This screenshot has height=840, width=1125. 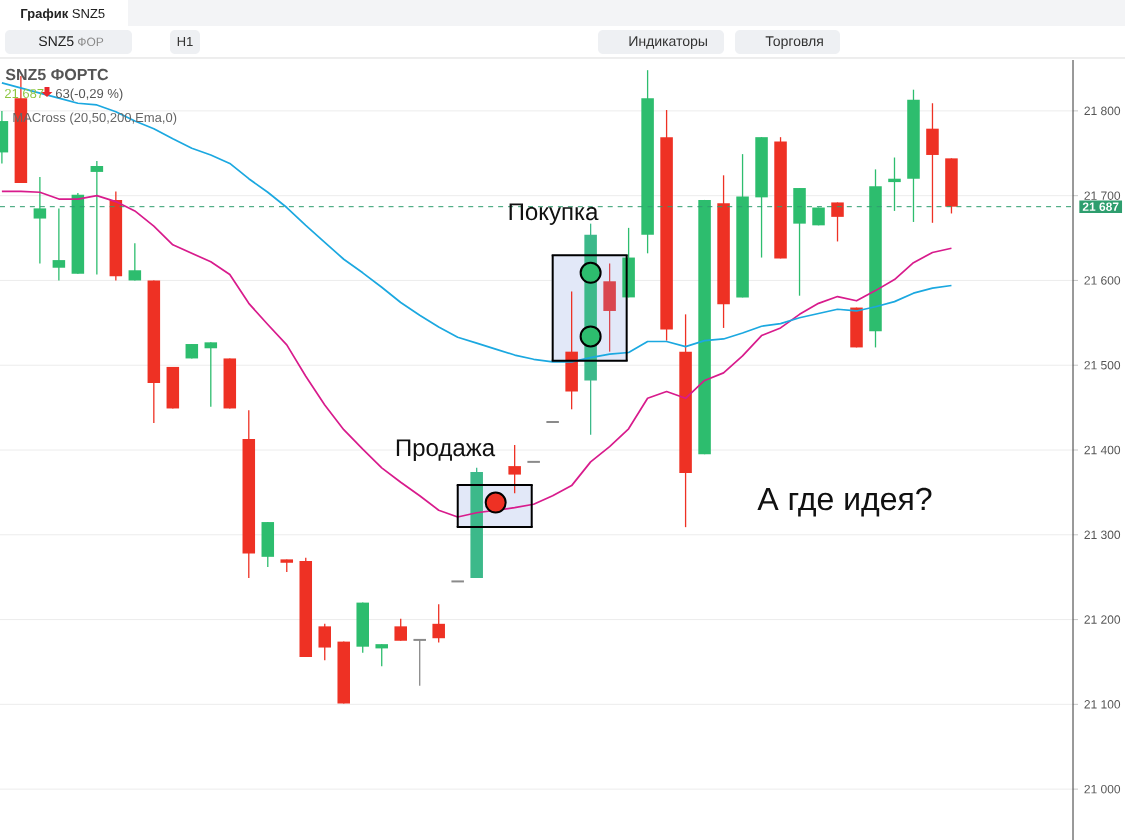 I want to click on annotation: 63(-0,29 %), so click(x=89, y=94).